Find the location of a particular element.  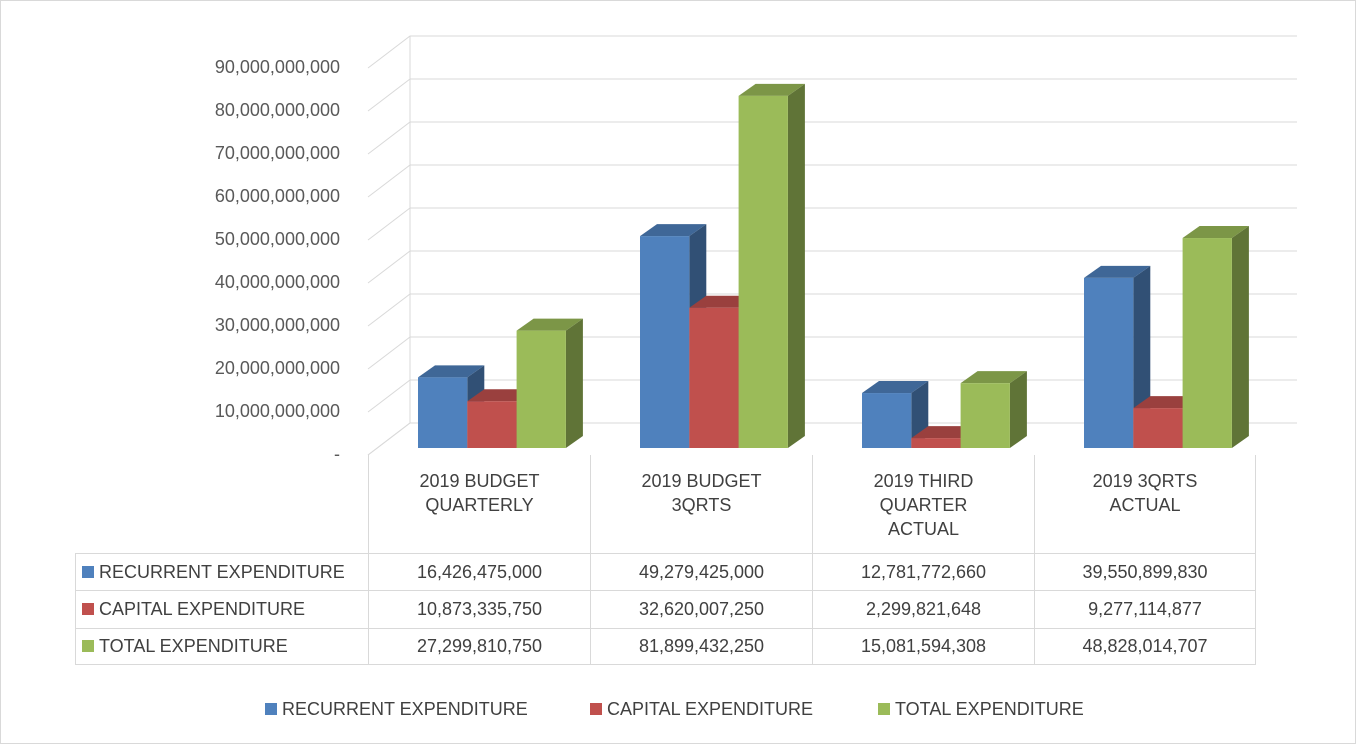

table-value: 81,899,432,250 is located at coordinates (701, 646).